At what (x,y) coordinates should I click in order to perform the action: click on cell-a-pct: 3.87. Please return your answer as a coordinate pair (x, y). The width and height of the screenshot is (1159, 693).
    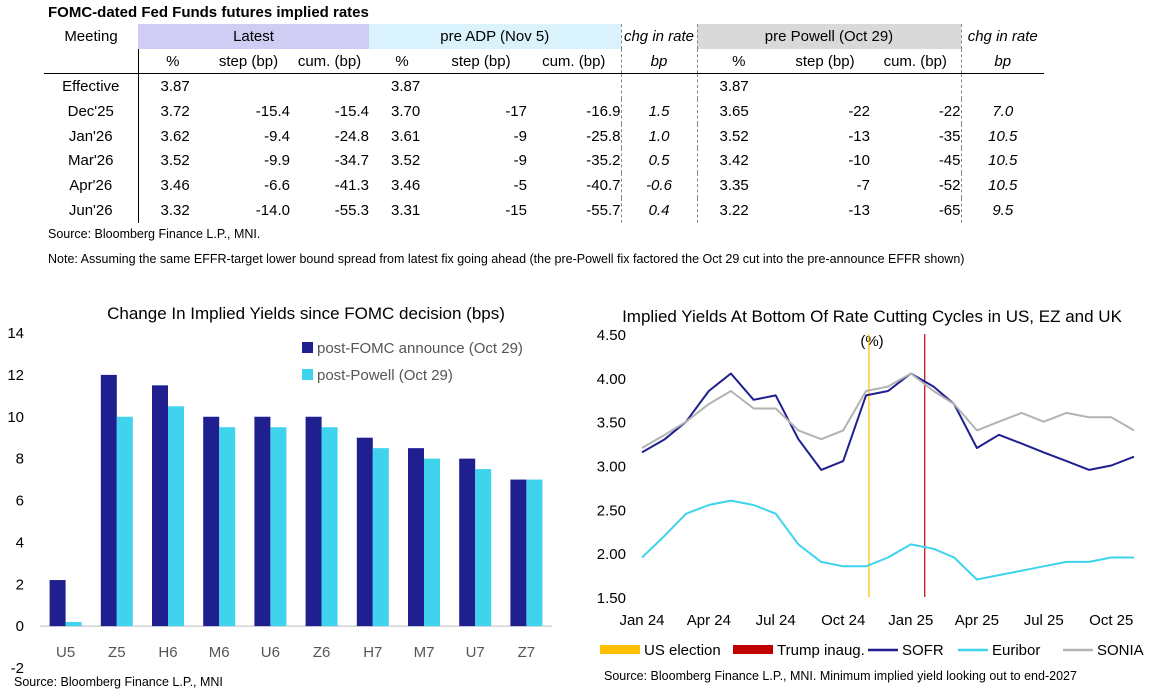
    Looking at the image, I should click on (406, 87).